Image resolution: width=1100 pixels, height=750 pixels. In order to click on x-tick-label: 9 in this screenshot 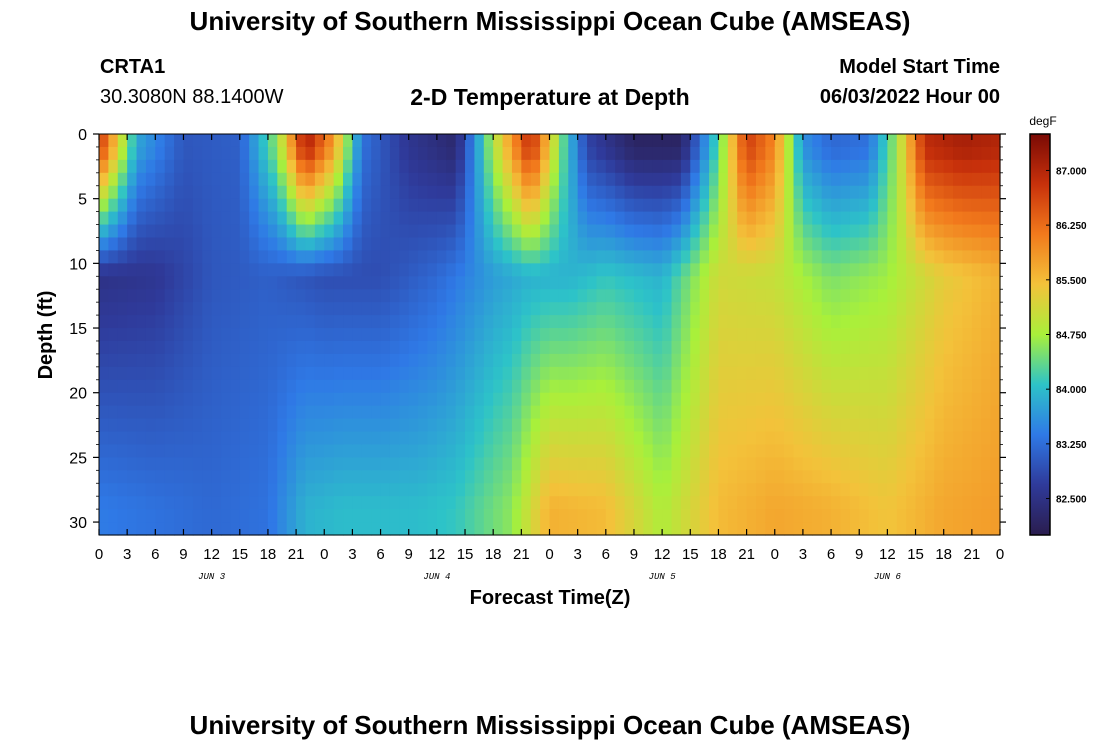, I will do `click(183, 554)`.